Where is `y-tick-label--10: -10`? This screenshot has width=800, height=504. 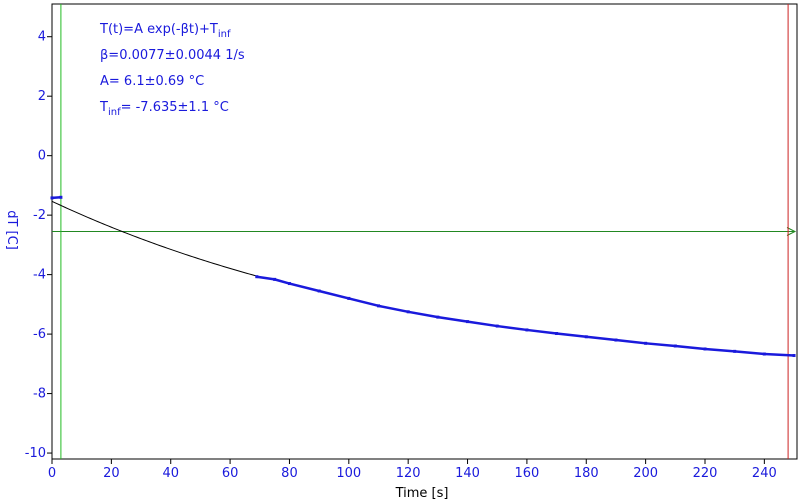 y-tick-label--10: -10 is located at coordinates (35, 453).